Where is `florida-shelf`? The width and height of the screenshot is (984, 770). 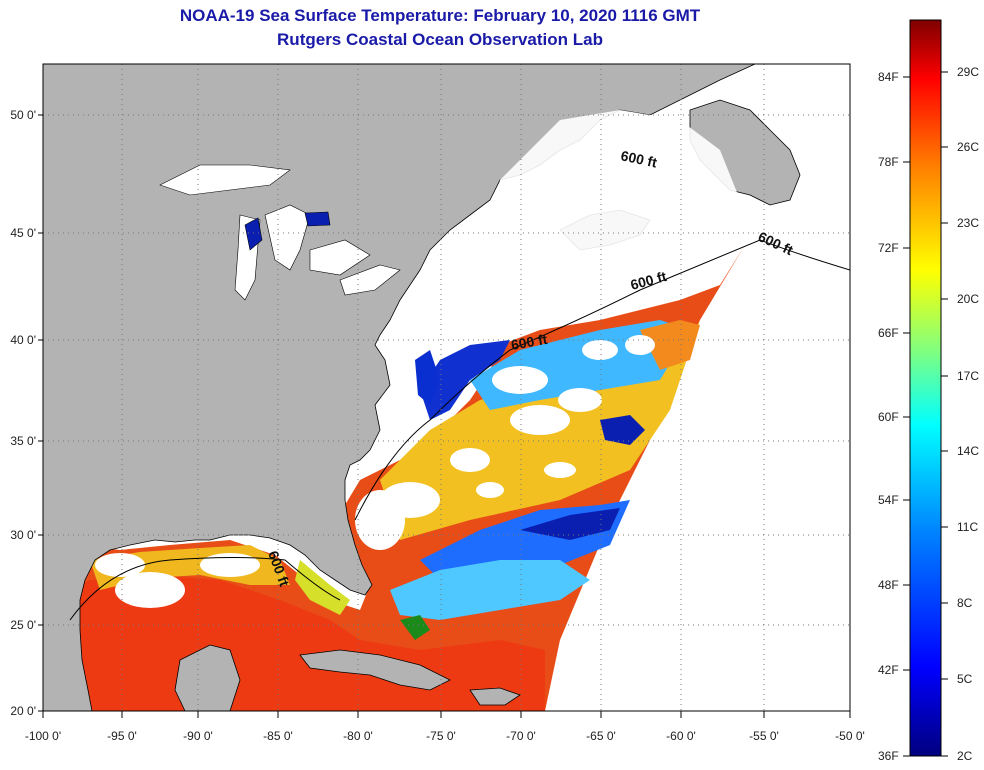
florida-shelf is located at coordinates (322, 587).